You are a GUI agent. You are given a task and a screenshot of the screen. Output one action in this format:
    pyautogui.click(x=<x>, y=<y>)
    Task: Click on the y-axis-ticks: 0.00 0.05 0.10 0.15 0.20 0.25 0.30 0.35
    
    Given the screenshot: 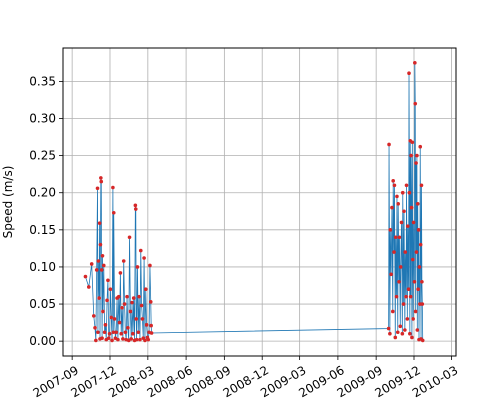 What is the action you would take?
    pyautogui.click(x=46, y=211)
    